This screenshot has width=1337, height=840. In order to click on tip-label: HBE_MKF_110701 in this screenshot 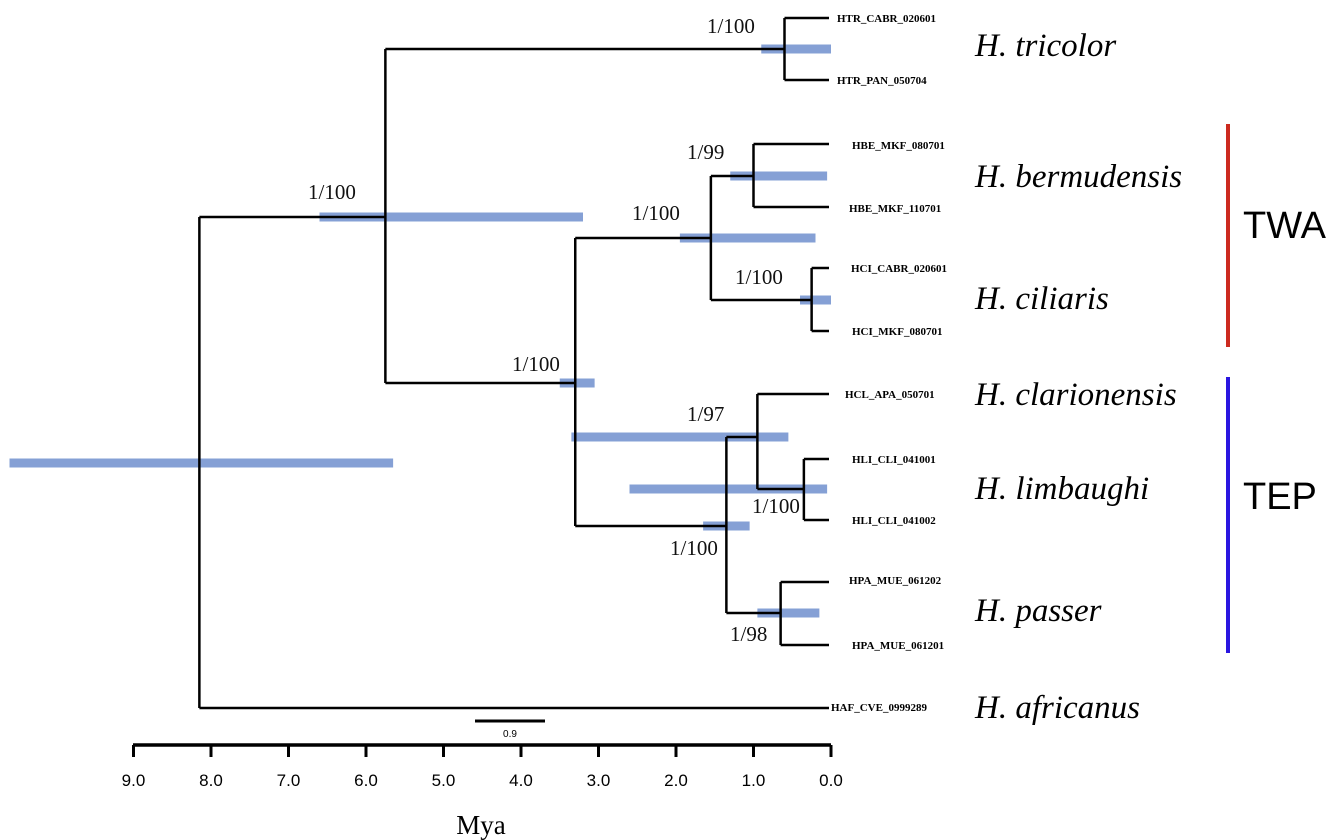, I will do `click(895, 209)`.